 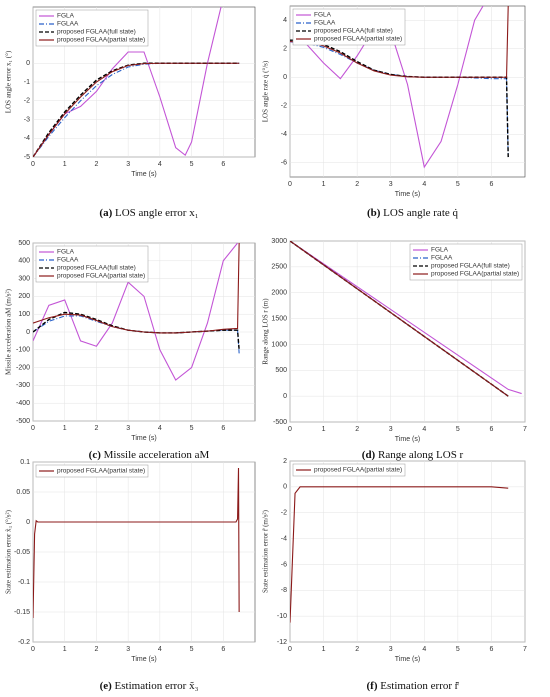 I want to click on y-tick-label: 3000, so click(x=279, y=241).